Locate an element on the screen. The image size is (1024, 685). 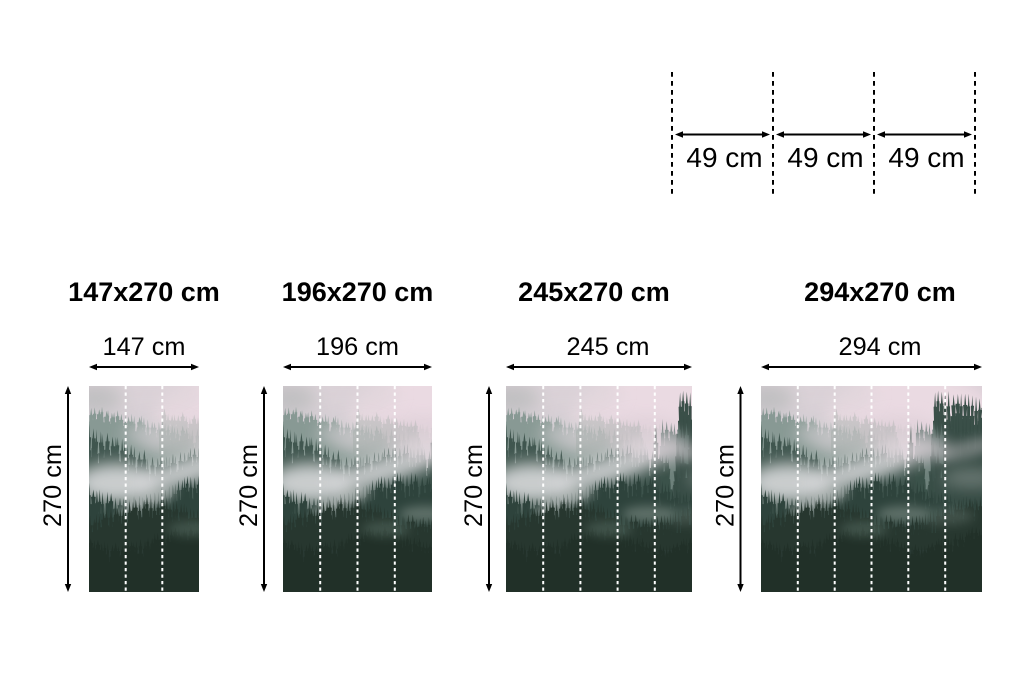
svg-text: 294 cm is located at coordinates (880, 347).